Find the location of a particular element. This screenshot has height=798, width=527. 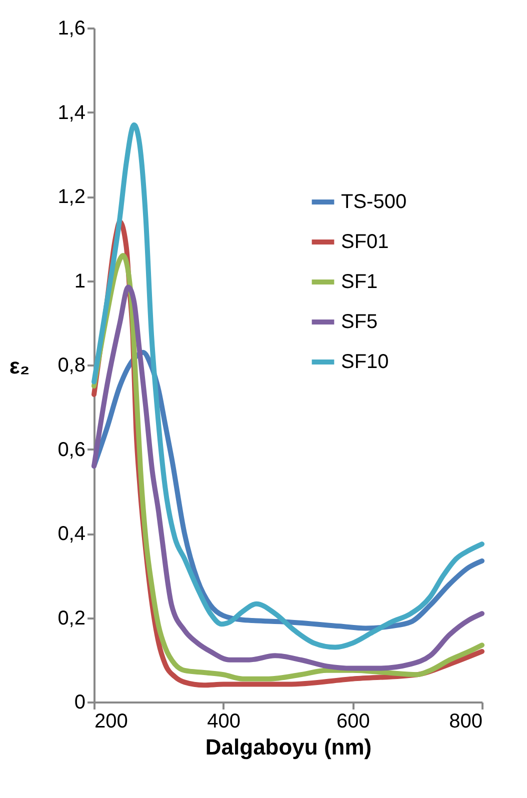

legend-label: SF10 is located at coordinates (365, 362).